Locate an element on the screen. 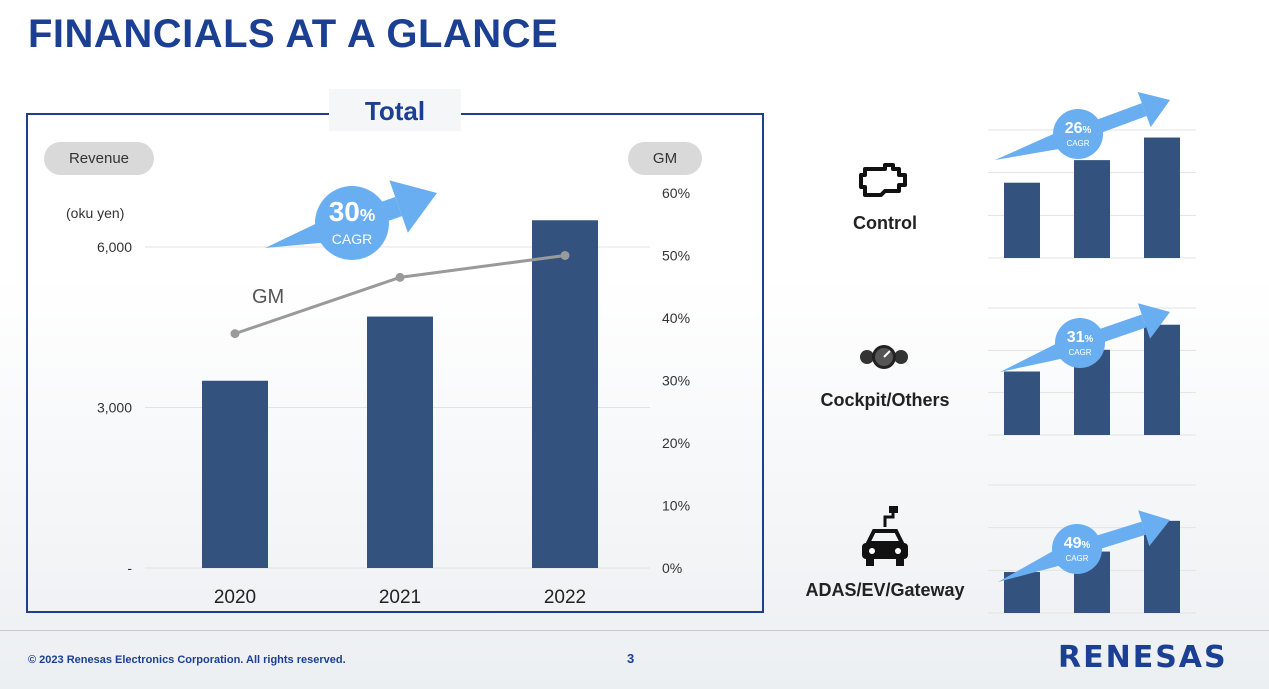  segment-3-cagr-arrow-shaft is located at coordinates (1110, 538).